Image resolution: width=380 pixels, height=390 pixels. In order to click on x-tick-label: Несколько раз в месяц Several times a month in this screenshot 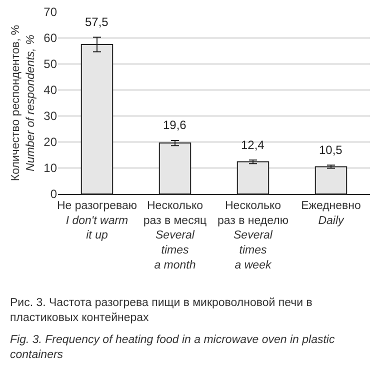, I will do `click(175, 236)`.